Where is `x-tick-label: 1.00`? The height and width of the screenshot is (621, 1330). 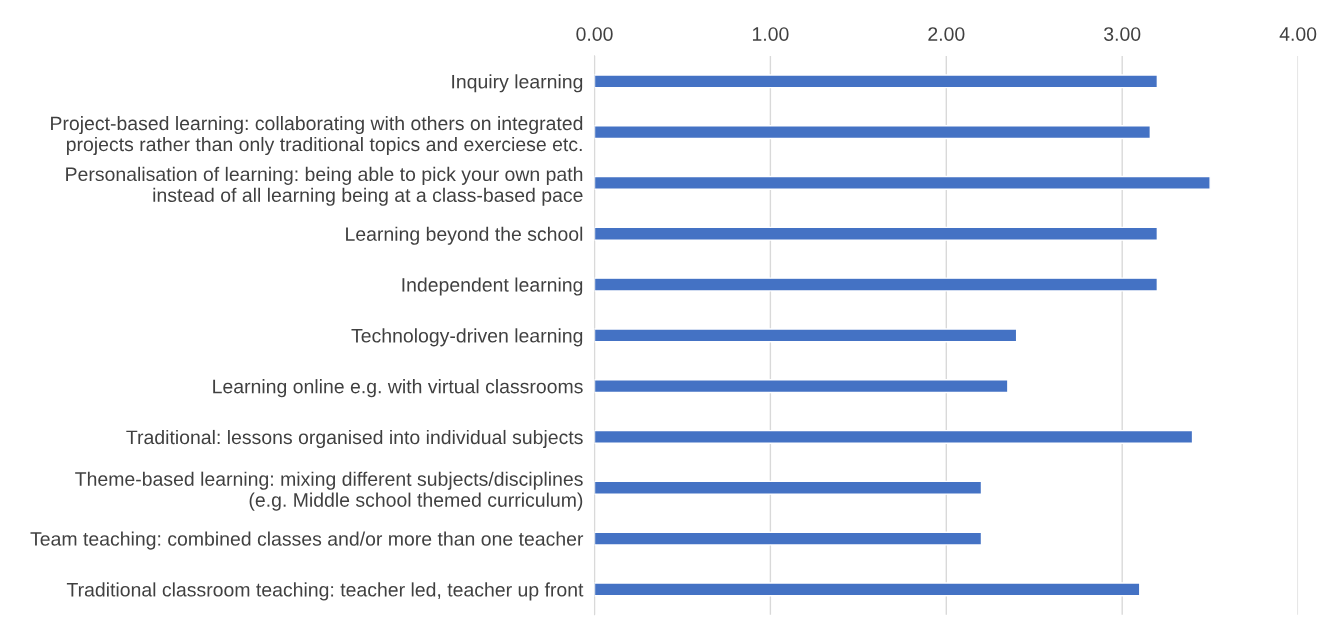
x-tick-label: 1.00 is located at coordinates (770, 34).